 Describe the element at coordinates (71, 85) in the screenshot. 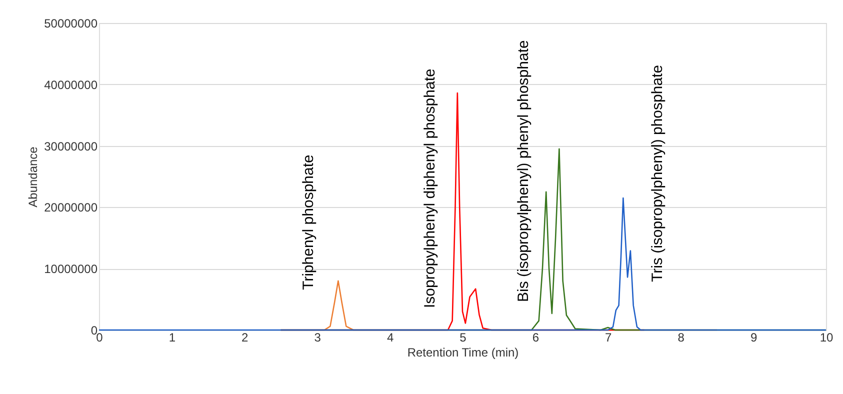

I see `y-tick-label: 40000000` at that location.